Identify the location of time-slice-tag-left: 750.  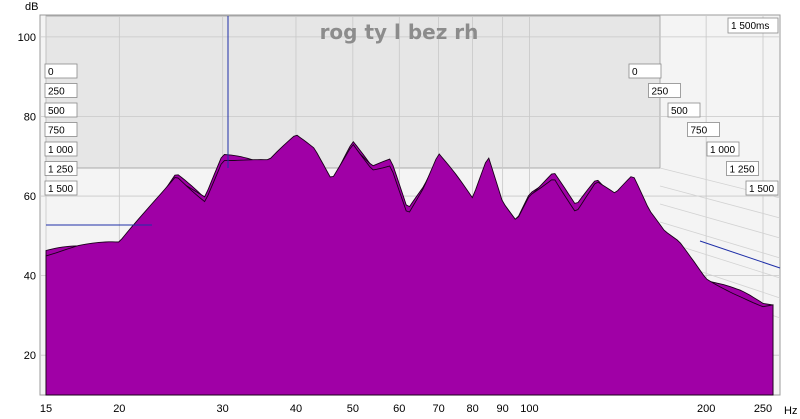
(61, 129).